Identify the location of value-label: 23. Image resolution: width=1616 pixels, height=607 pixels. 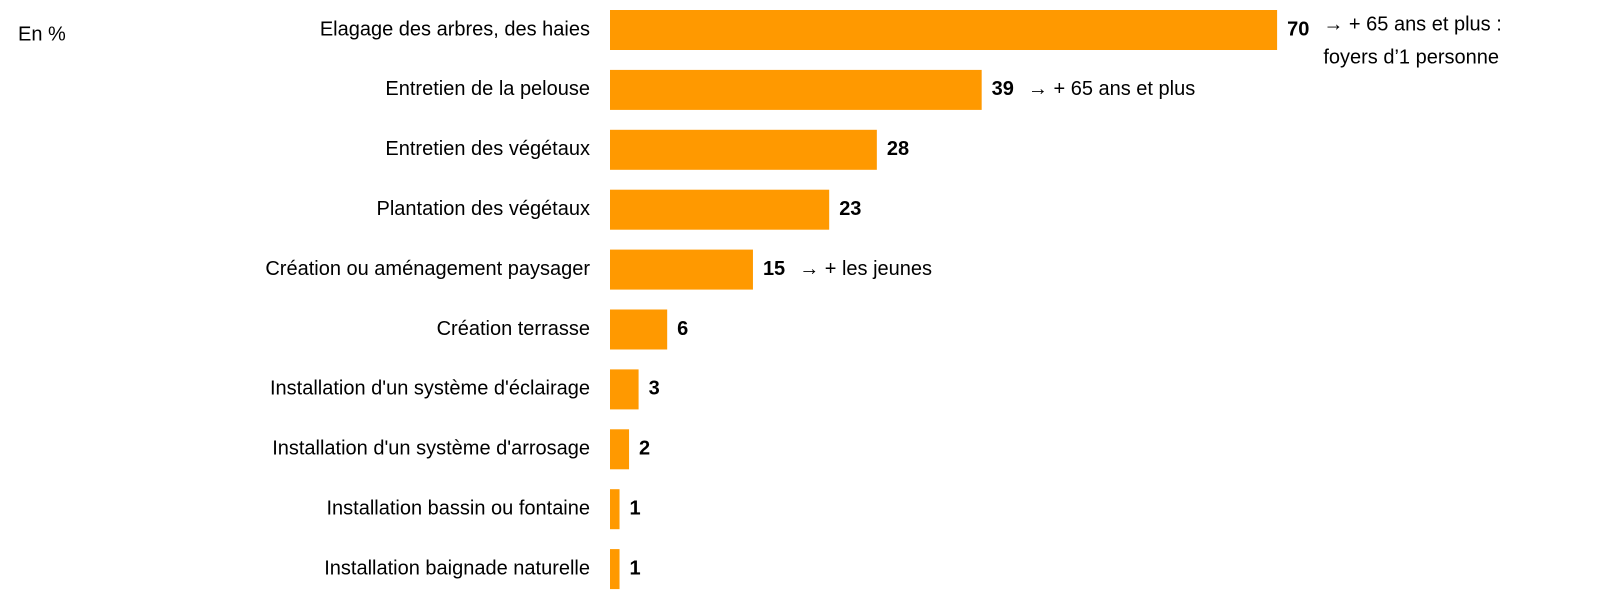
(850, 209).